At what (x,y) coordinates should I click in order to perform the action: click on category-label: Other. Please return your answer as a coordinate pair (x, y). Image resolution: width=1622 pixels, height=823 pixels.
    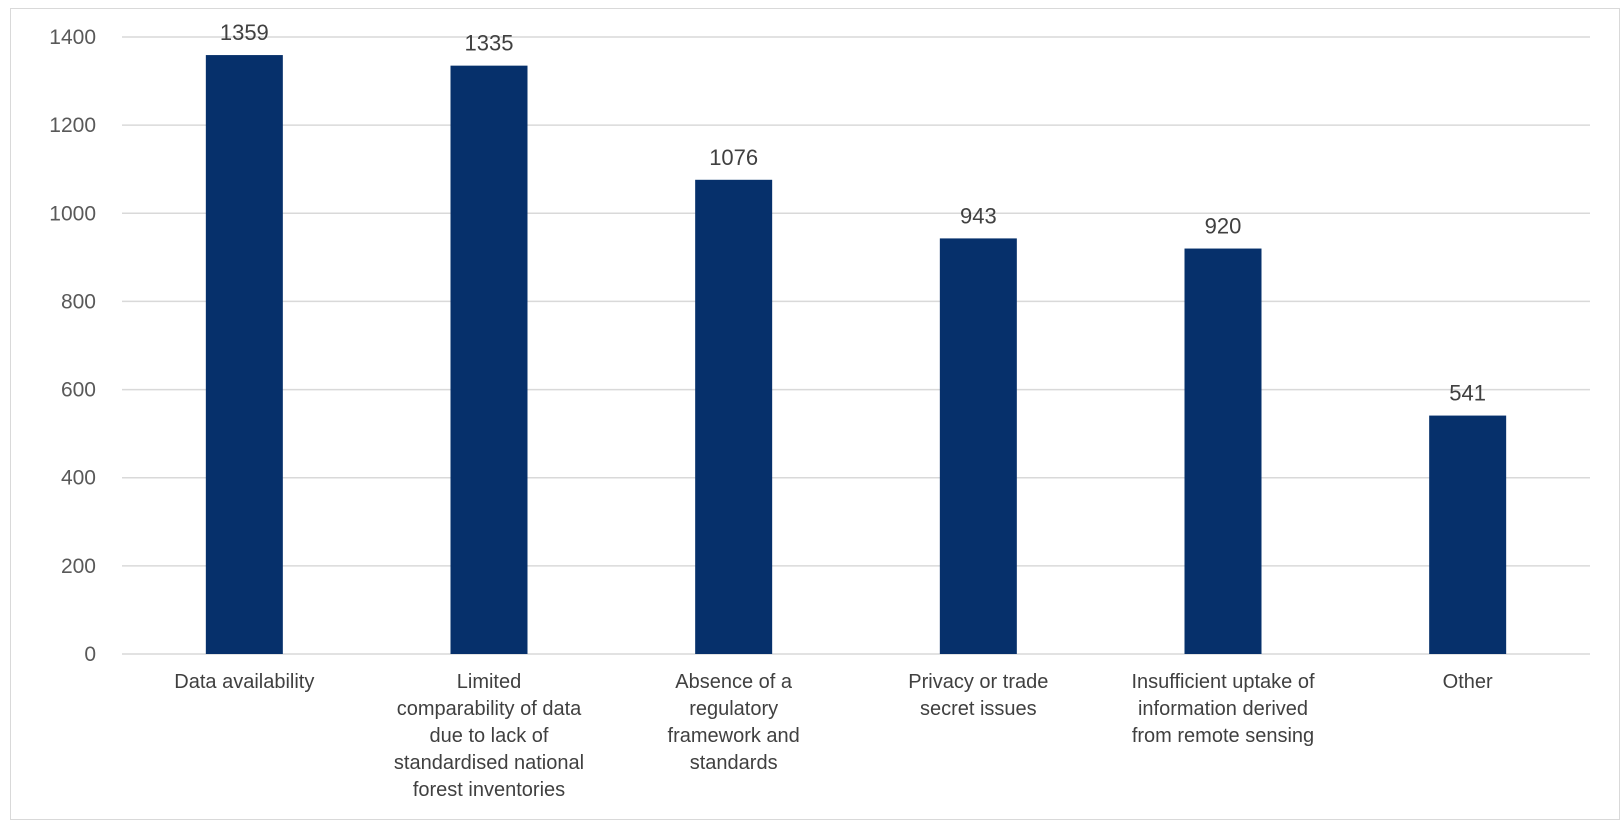
    Looking at the image, I should click on (1468, 682).